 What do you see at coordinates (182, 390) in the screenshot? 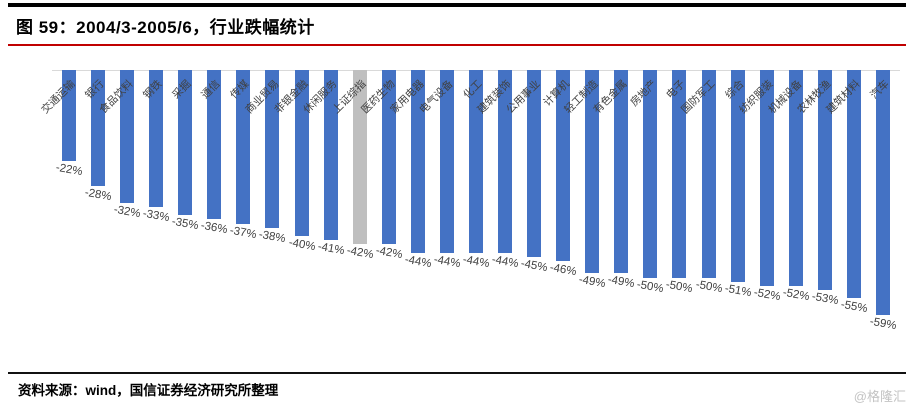
I see `source-text: wind，国信证券经济研究所整理` at bounding box center [182, 390].